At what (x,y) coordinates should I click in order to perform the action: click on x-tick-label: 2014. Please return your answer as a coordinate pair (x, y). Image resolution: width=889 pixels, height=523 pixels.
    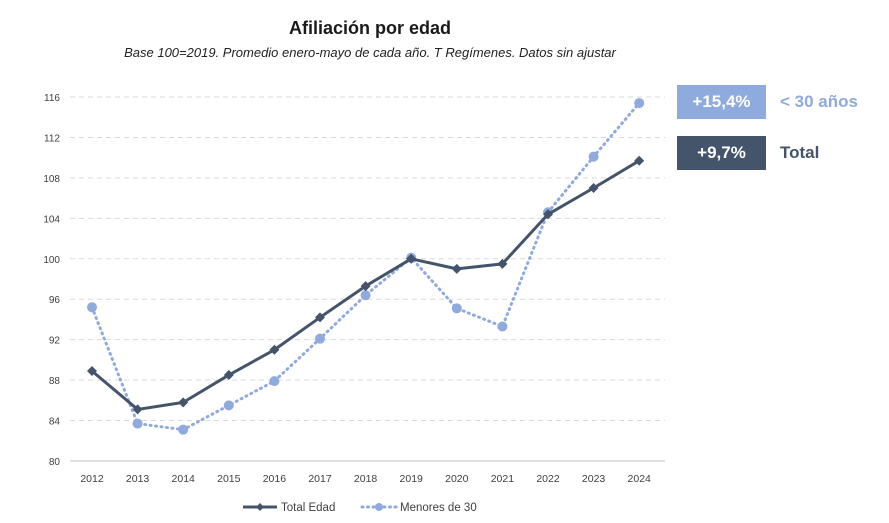
    Looking at the image, I should click on (184, 479).